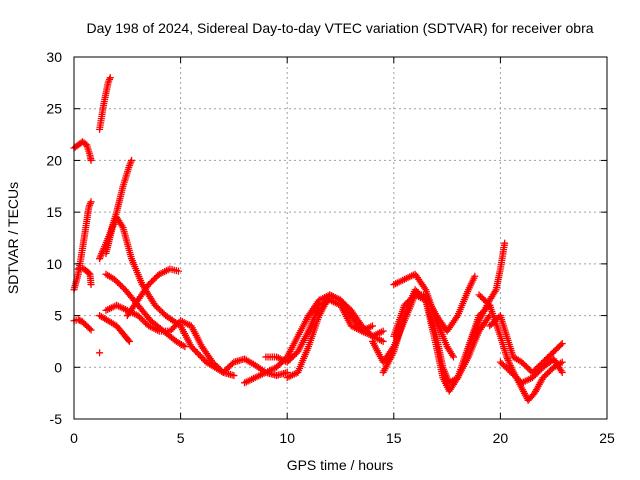 Image resolution: width=640 pixels, height=480 pixels. I want to click on x-tick-label: 15, so click(394, 438).